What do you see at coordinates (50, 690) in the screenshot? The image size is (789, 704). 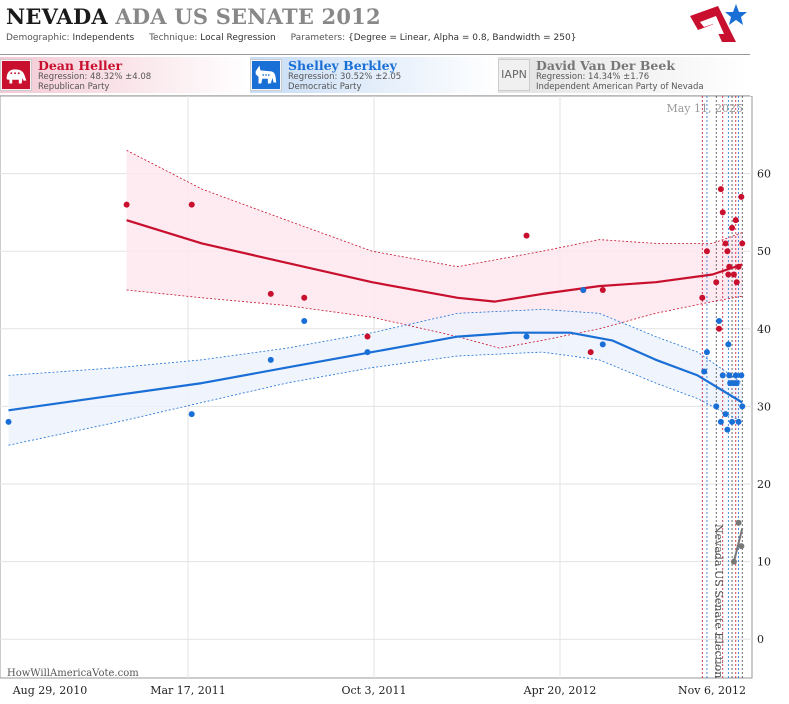 I see `x-tick-label: Aug 29, 2010` at bounding box center [50, 690].